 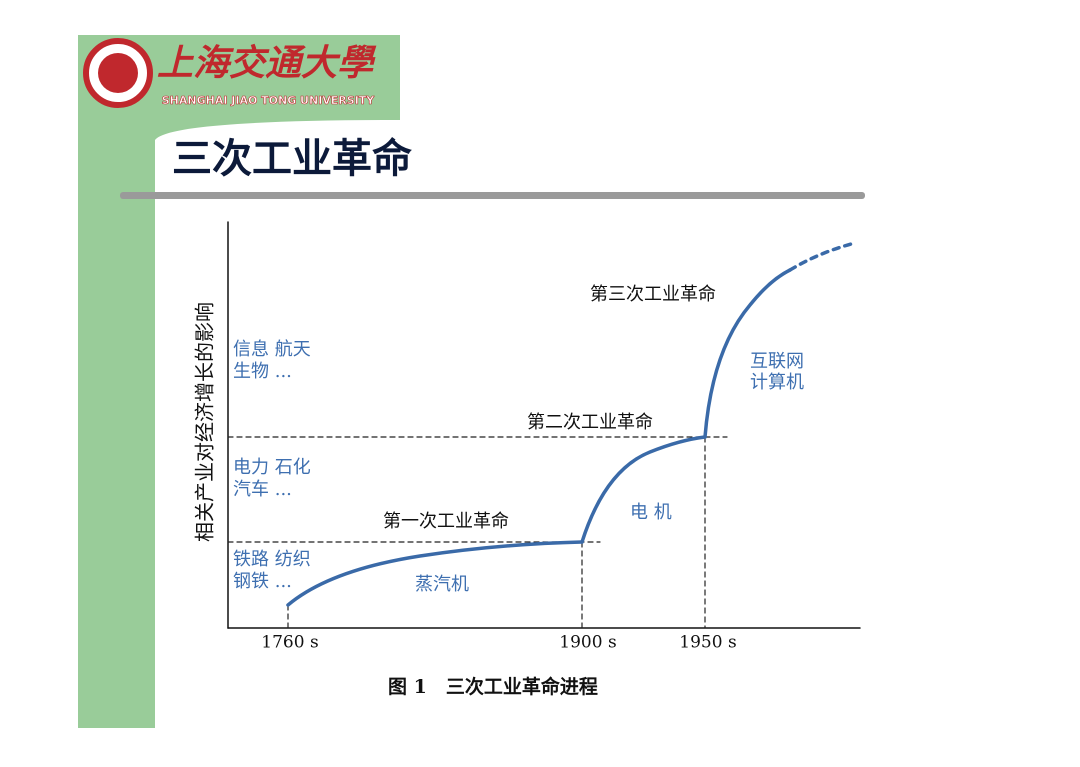 What do you see at coordinates (205, 422) in the screenshot?
I see `y-axis-label: 相关产业对经济增长的影响` at bounding box center [205, 422].